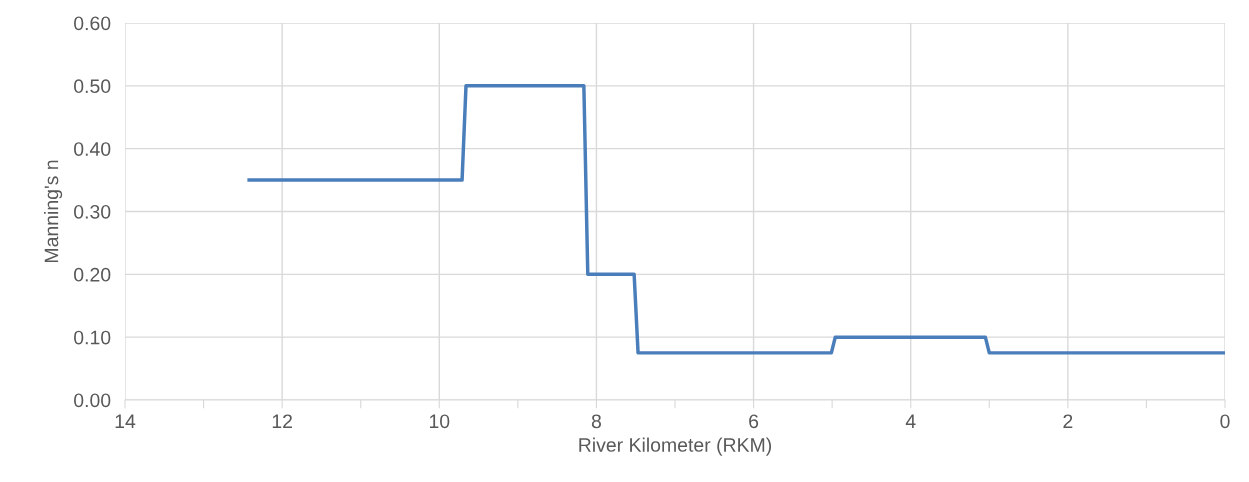 Image resolution: width=1249 pixels, height=482 pixels. Describe the element at coordinates (125, 421) in the screenshot. I see `x-tick-label: 14` at that location.